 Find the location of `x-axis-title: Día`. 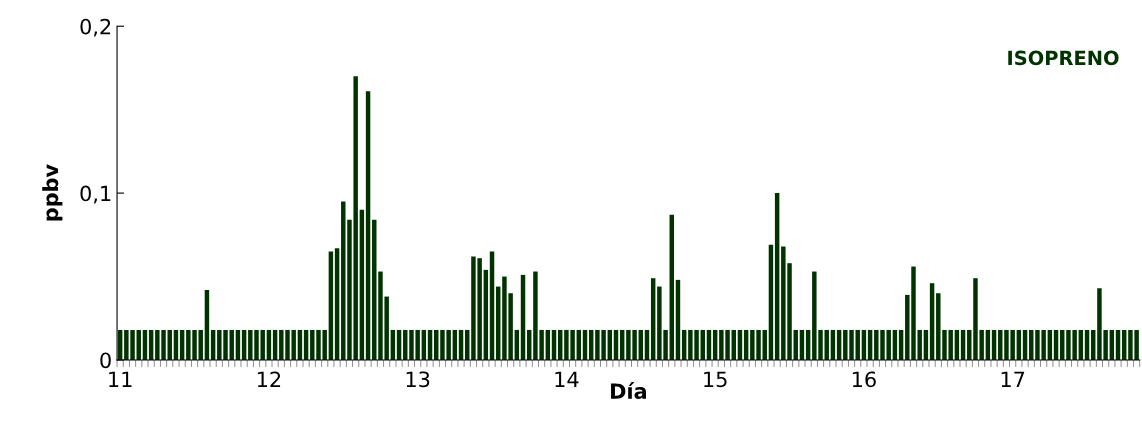

x-axis-title: Día is located at coordinates (628, 391).